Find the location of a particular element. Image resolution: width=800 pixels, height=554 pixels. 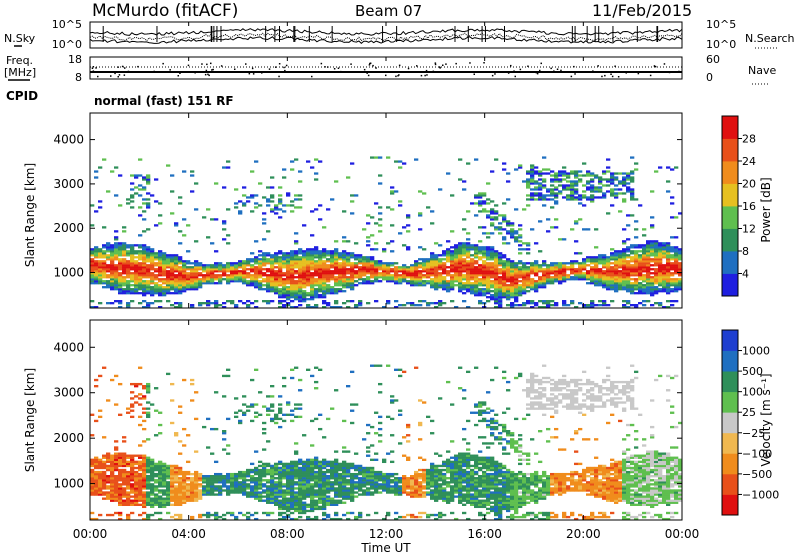

velocity-ytick-label: 2000 is located at coordinates (68, 438).